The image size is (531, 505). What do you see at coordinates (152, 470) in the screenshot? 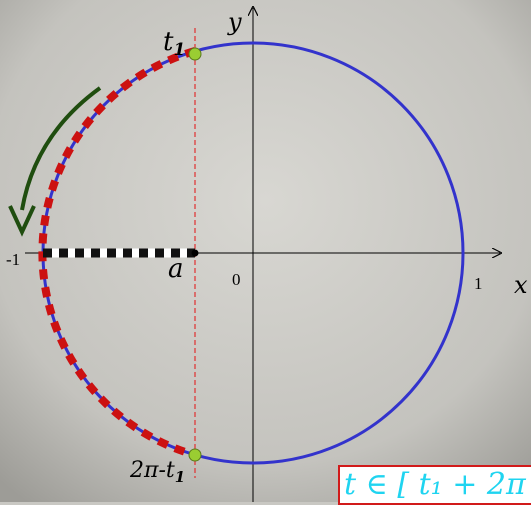
I see `bottom-label-main: 2π-t` at bounding box center [152, 470].